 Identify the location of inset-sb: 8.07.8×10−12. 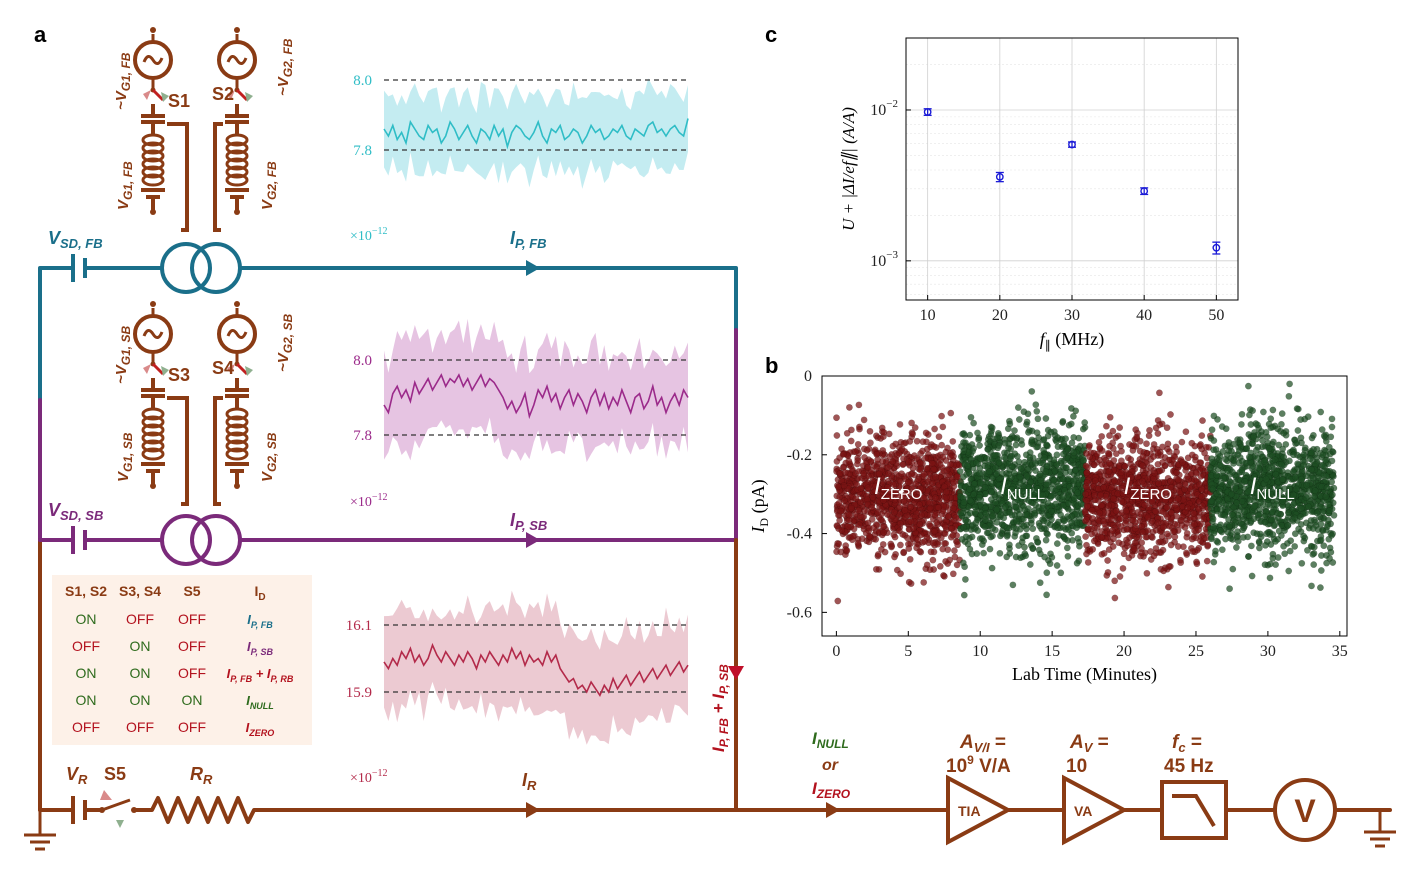
(519, 414).